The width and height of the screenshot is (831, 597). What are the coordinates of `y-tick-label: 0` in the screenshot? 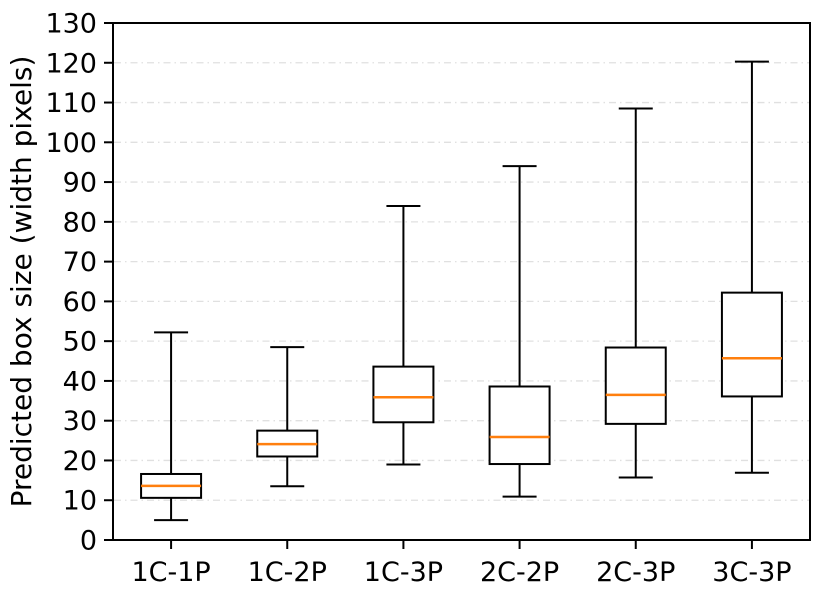 It's located at (88, 541).